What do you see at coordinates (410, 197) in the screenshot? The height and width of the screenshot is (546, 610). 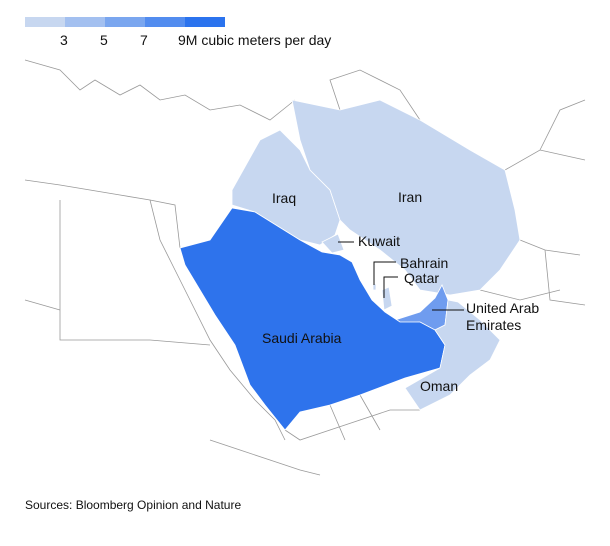 I see `label-iran: Iran` at bounding box center [410, 197].